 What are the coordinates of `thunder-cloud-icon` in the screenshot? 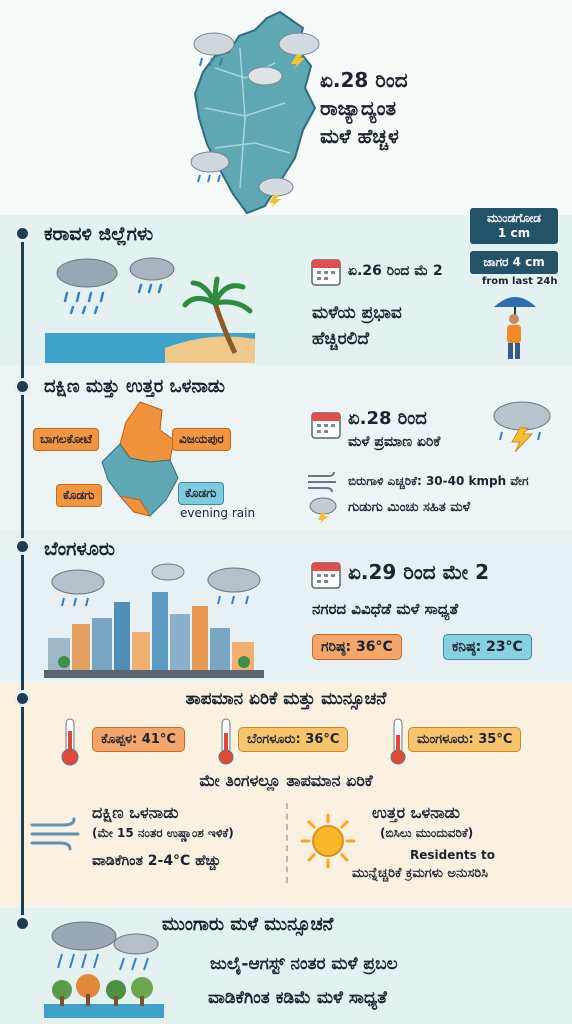 It's located at (323, 510).